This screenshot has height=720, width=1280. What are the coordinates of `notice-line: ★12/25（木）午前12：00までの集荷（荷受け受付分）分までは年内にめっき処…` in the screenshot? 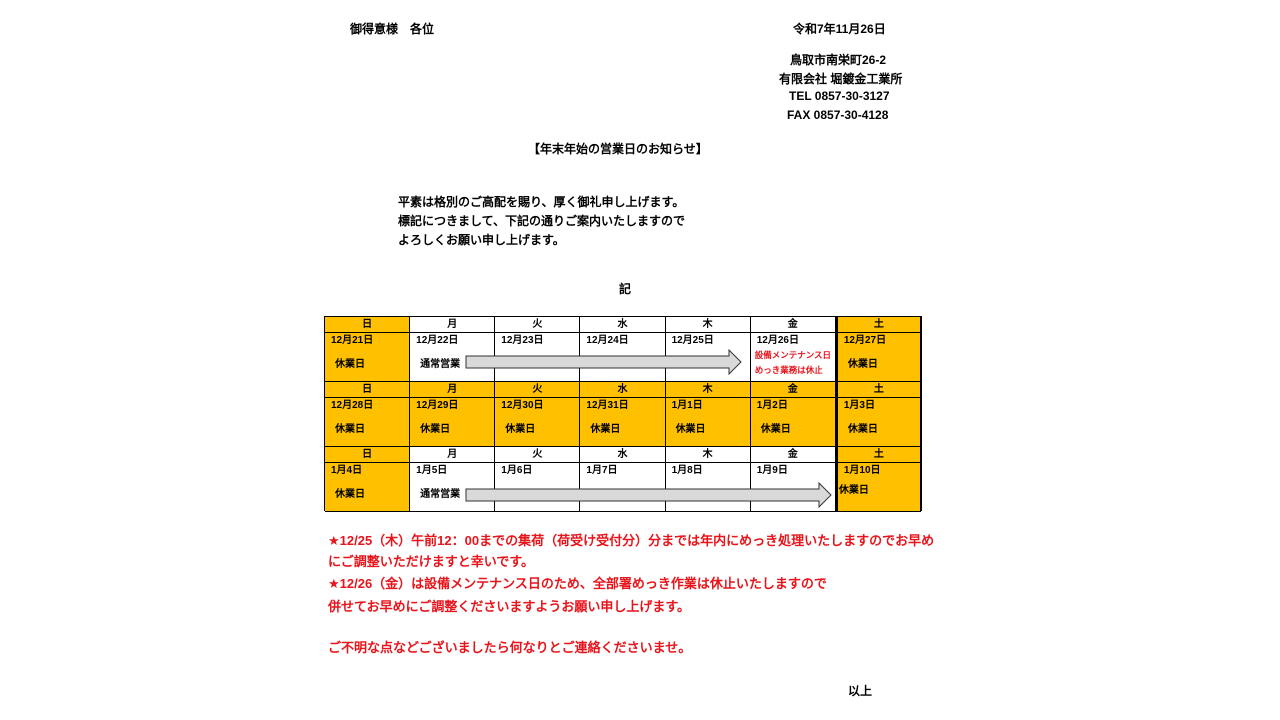 It's located at (631, 540).